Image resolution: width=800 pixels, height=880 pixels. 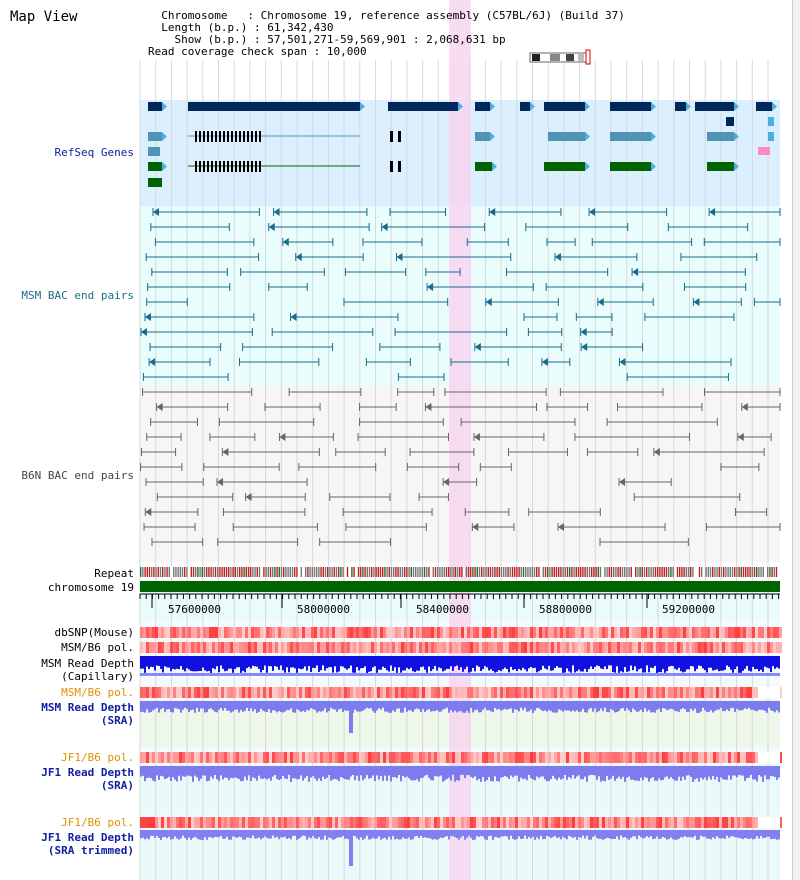 What do you see at coordinates (77, 295) in the screenshot?
I see `track-label-msm-bac: MSM BAC end pairs` at bounding box center [77, 295].